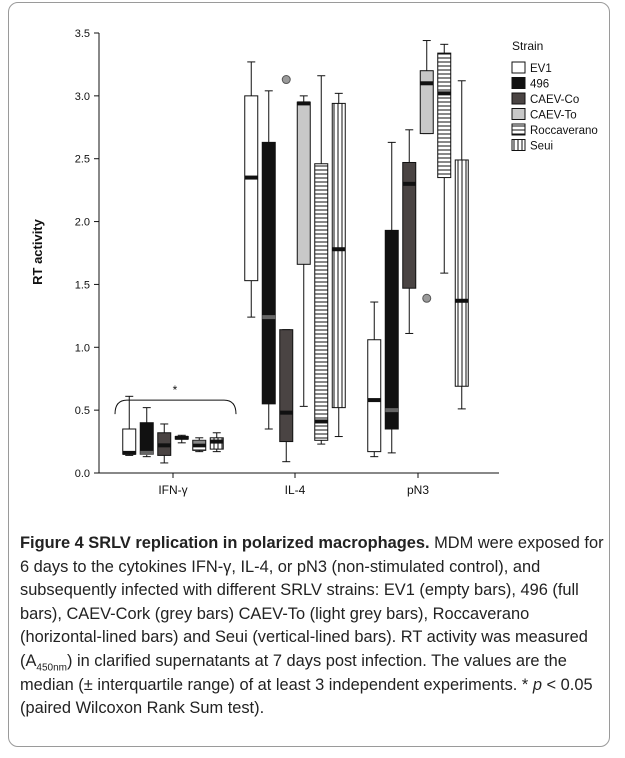 The image size is (625, 758). I want to click on legend-swatch-caev-co, so click(518, 98).